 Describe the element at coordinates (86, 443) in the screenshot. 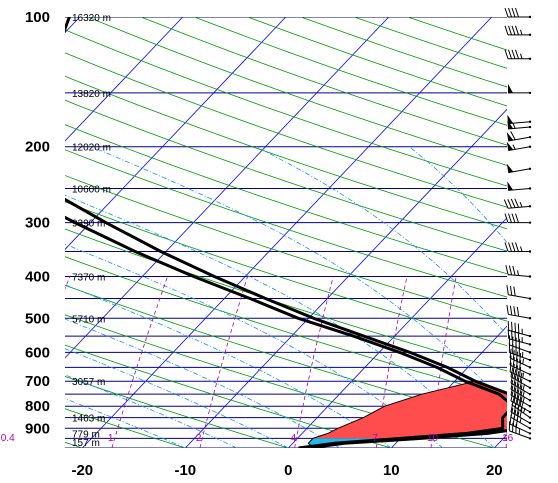

I see `height-label: 157 m` at that location.